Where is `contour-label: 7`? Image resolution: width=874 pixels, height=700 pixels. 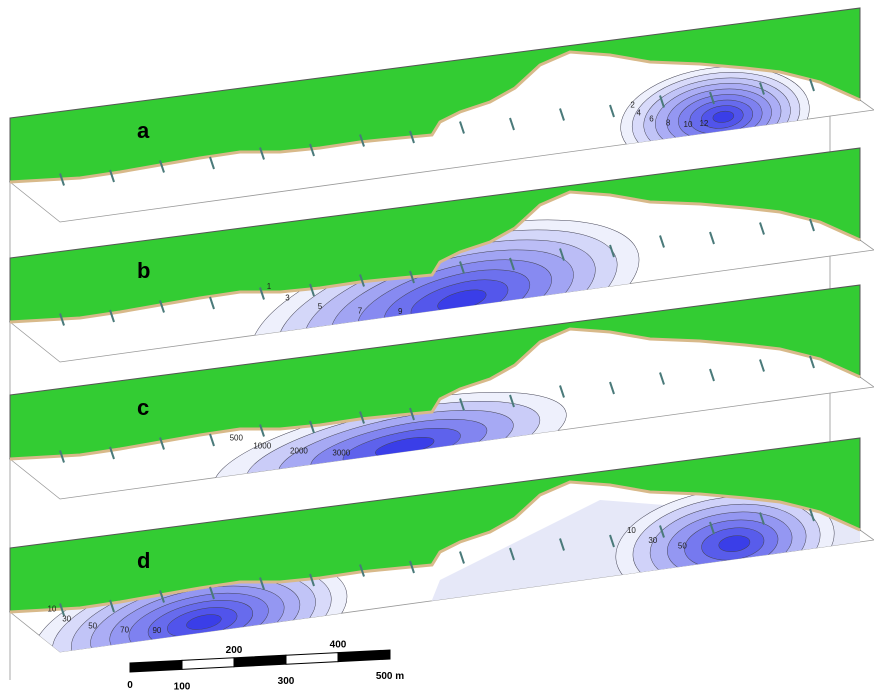
contour-label: 7 is located at coordinates (360, 310).